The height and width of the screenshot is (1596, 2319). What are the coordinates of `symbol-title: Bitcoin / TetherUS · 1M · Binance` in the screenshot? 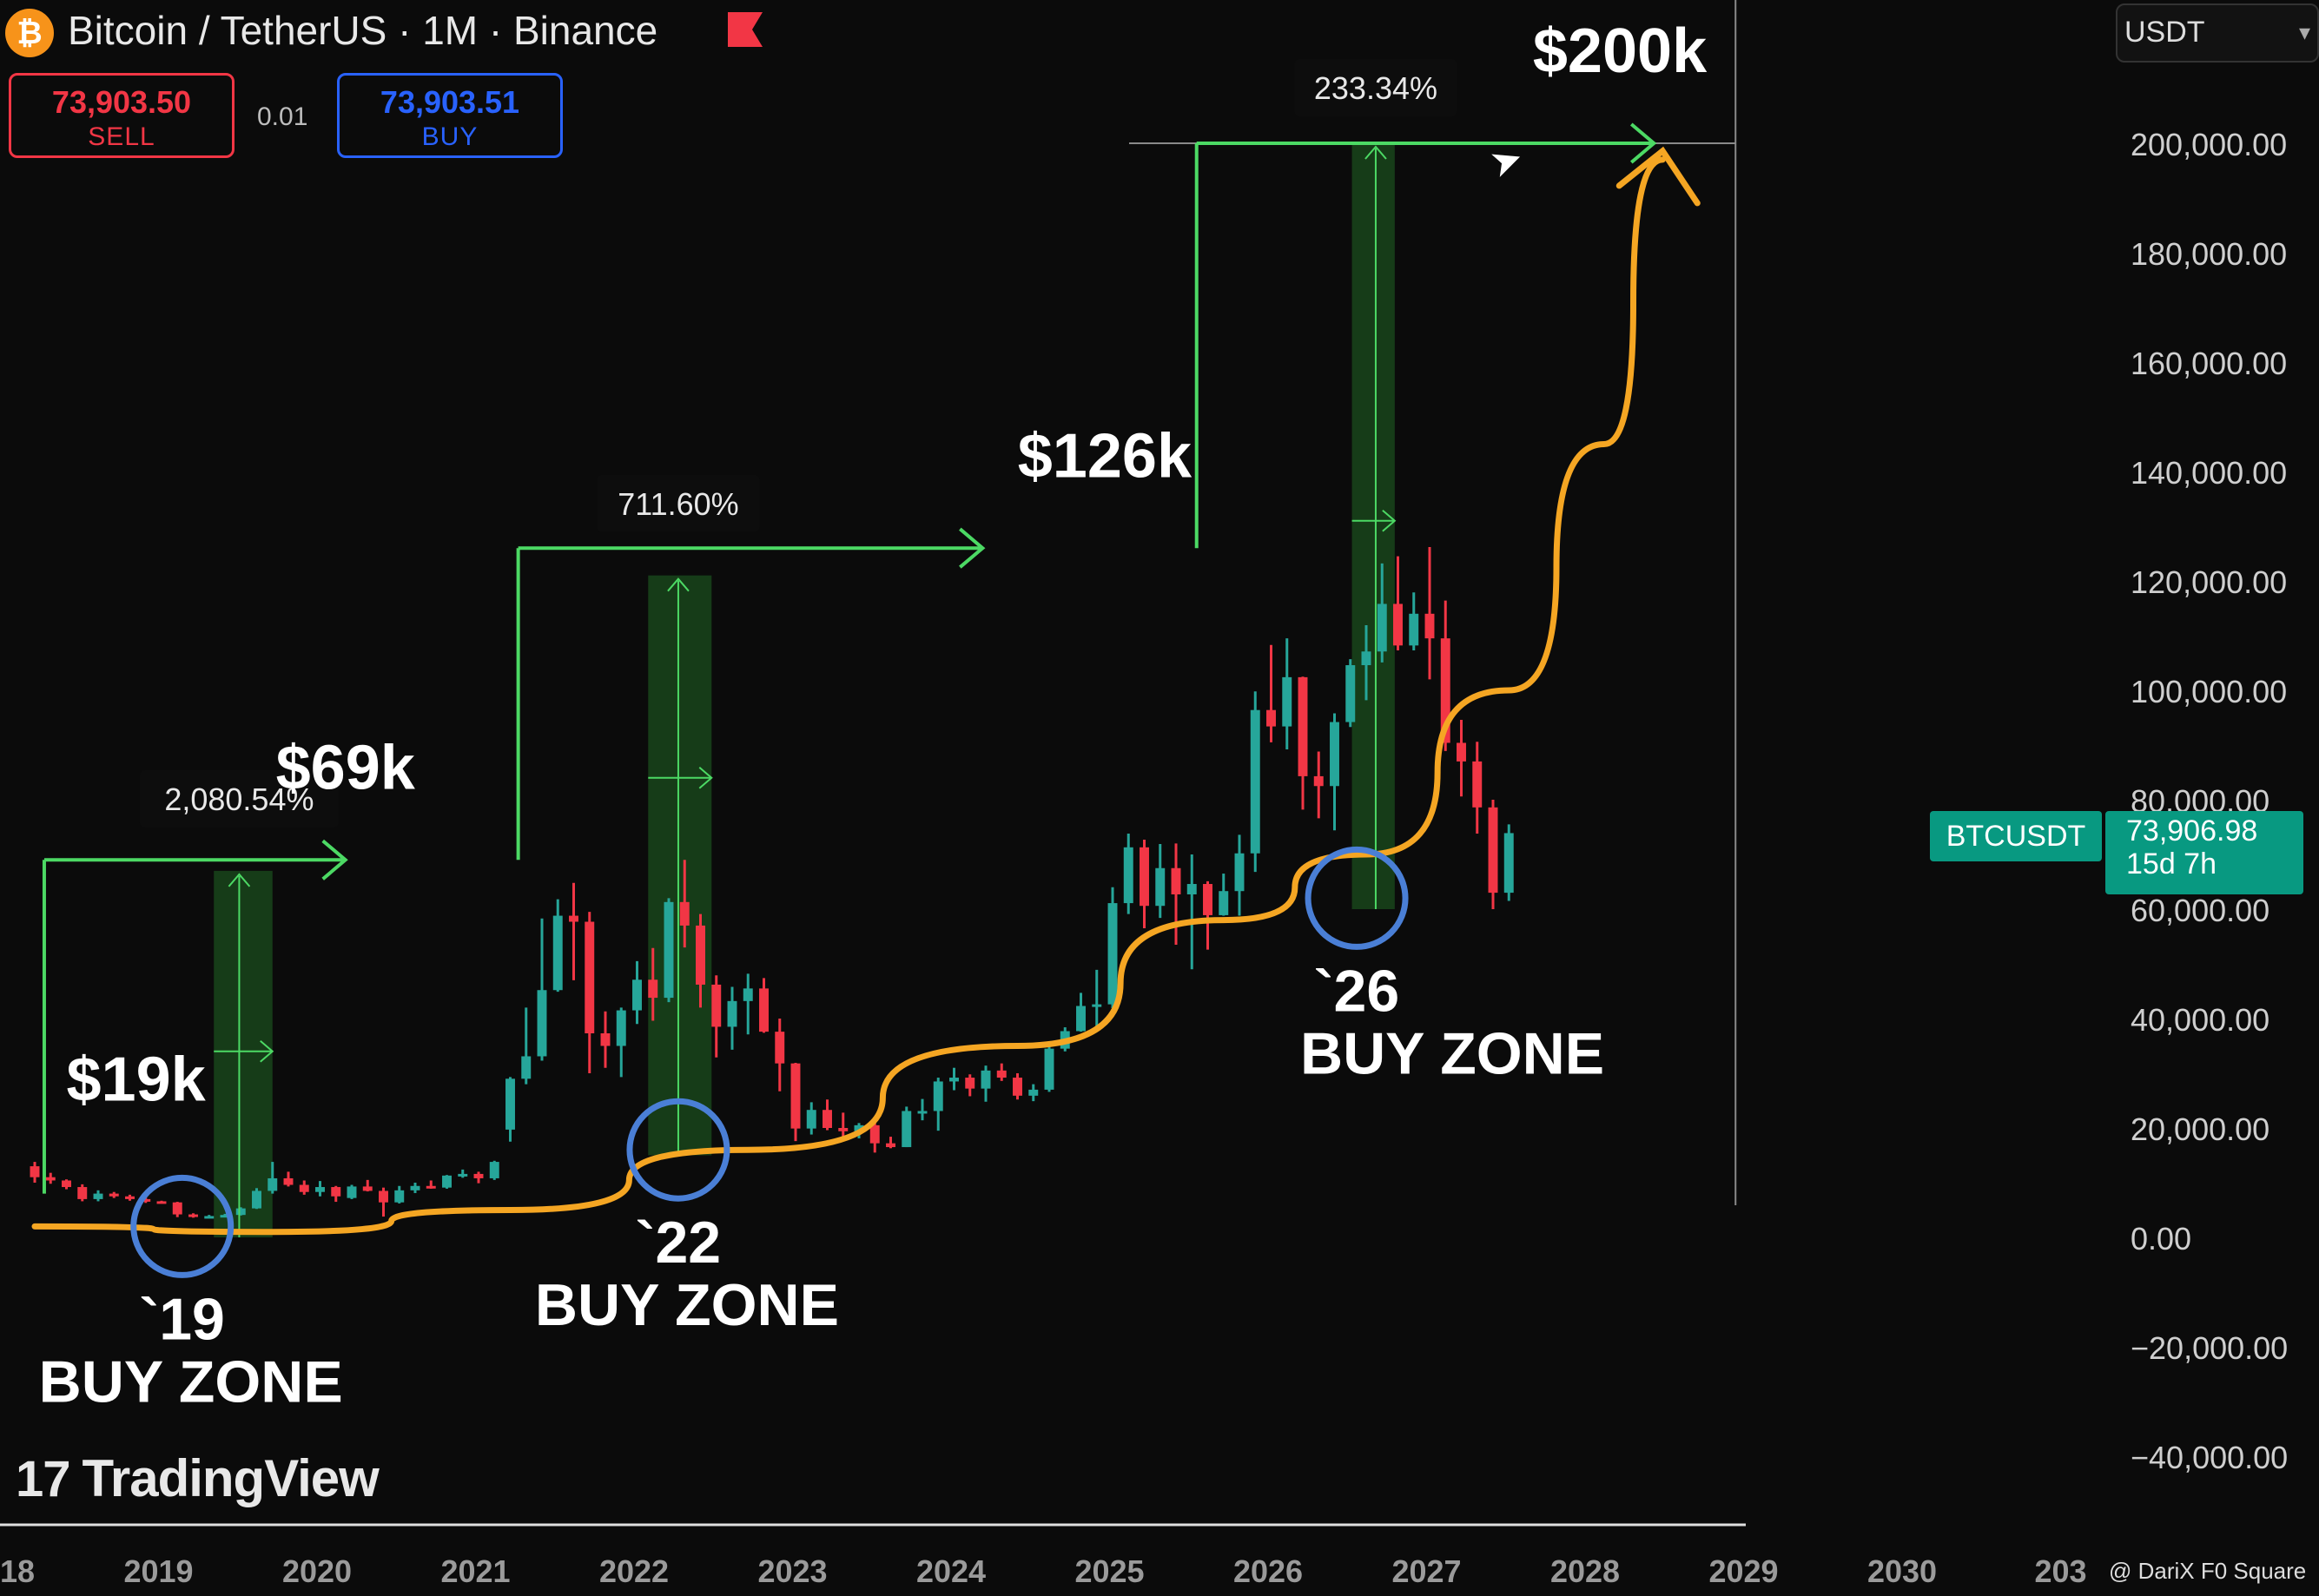 It's located at (363, 30).